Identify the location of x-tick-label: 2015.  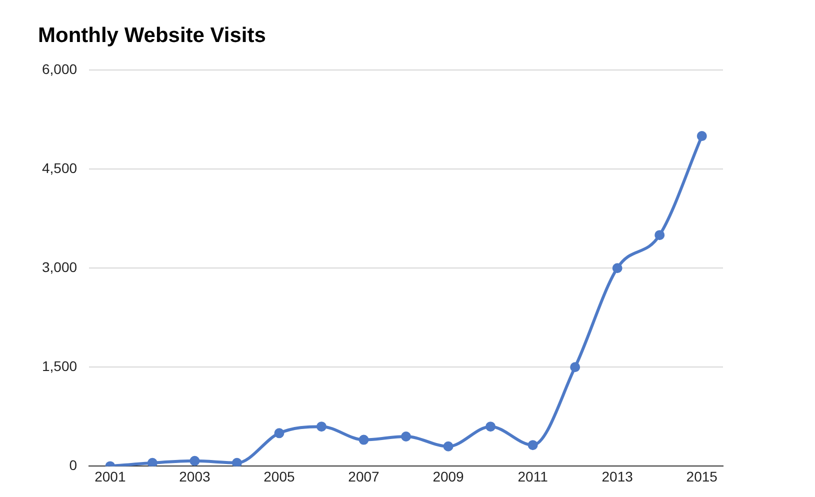
(702, 476).